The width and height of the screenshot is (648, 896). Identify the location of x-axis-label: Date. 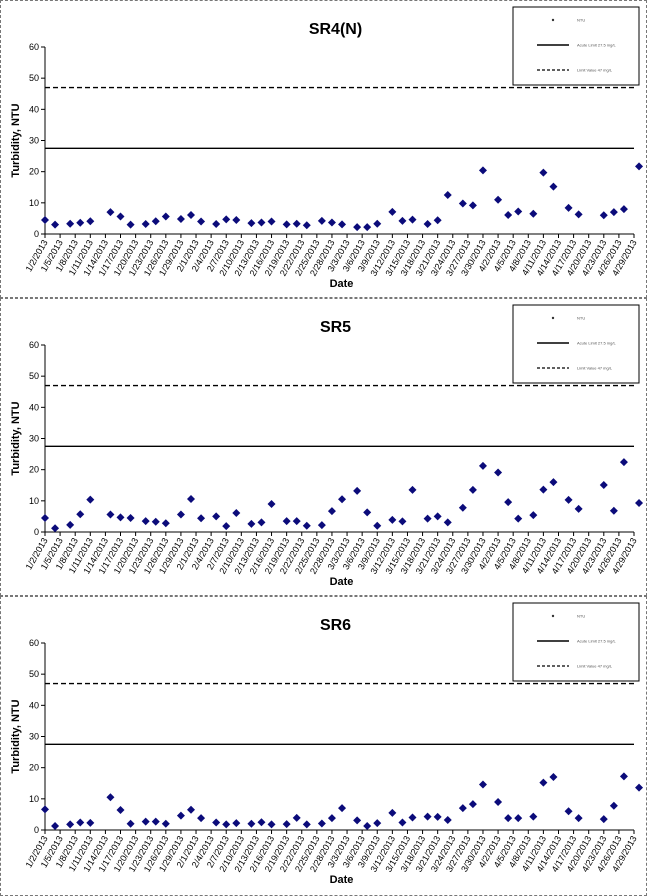
(342, 582).